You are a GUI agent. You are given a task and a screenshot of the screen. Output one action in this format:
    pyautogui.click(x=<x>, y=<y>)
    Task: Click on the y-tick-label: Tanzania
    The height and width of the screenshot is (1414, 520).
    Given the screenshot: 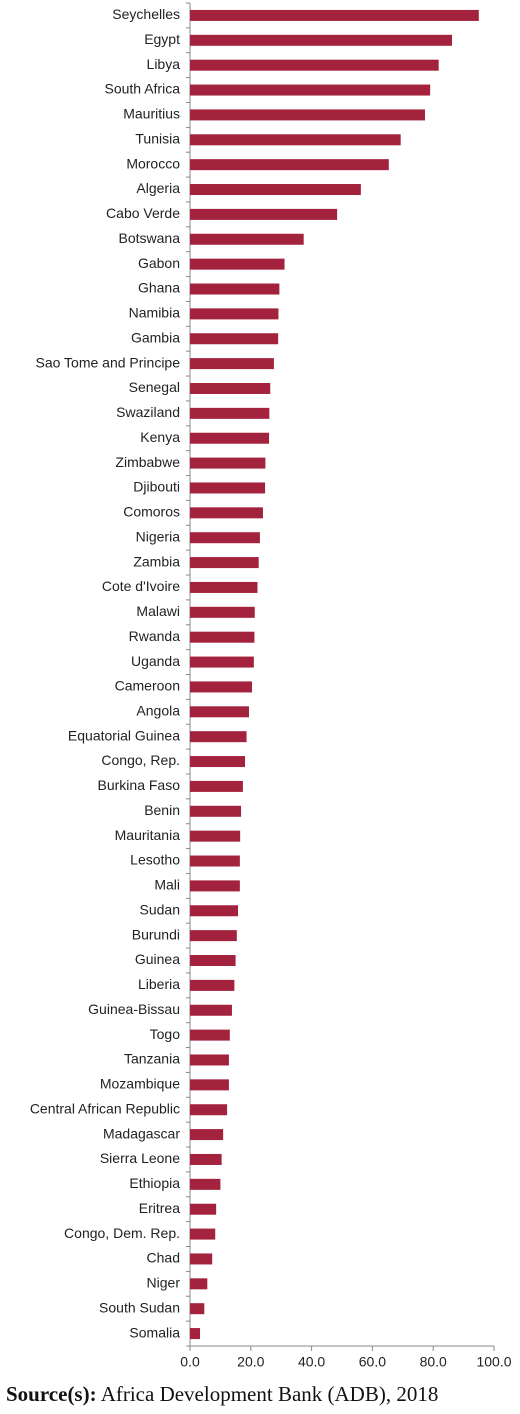 What is the action you would take?
    pyautogui.click(x=152, y=1059)
    